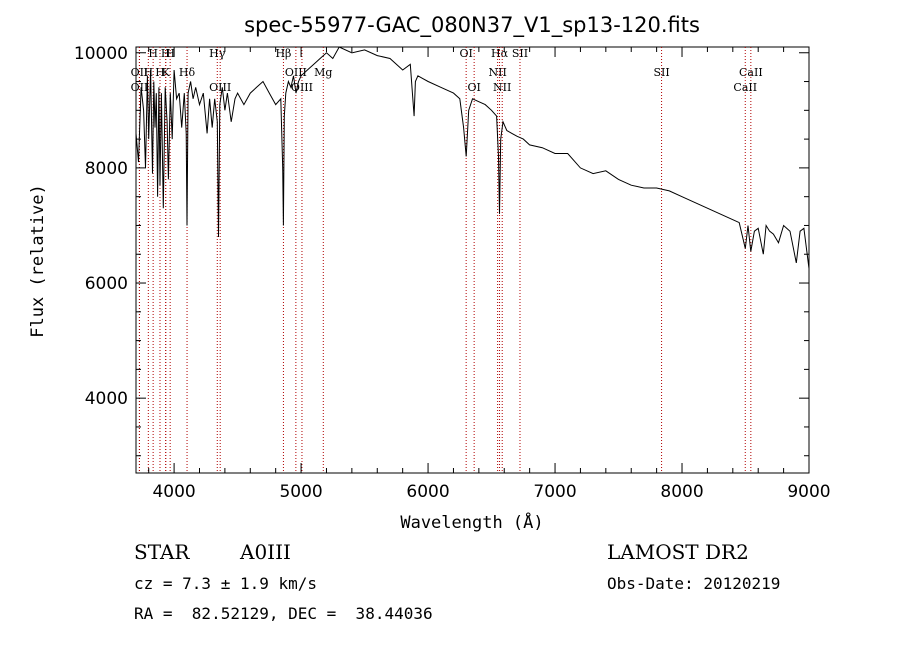  What do you see at coordinates (681, 492) in the screenshot?
I see `x-tick-label: 8000` at bounding box center [681, 492].